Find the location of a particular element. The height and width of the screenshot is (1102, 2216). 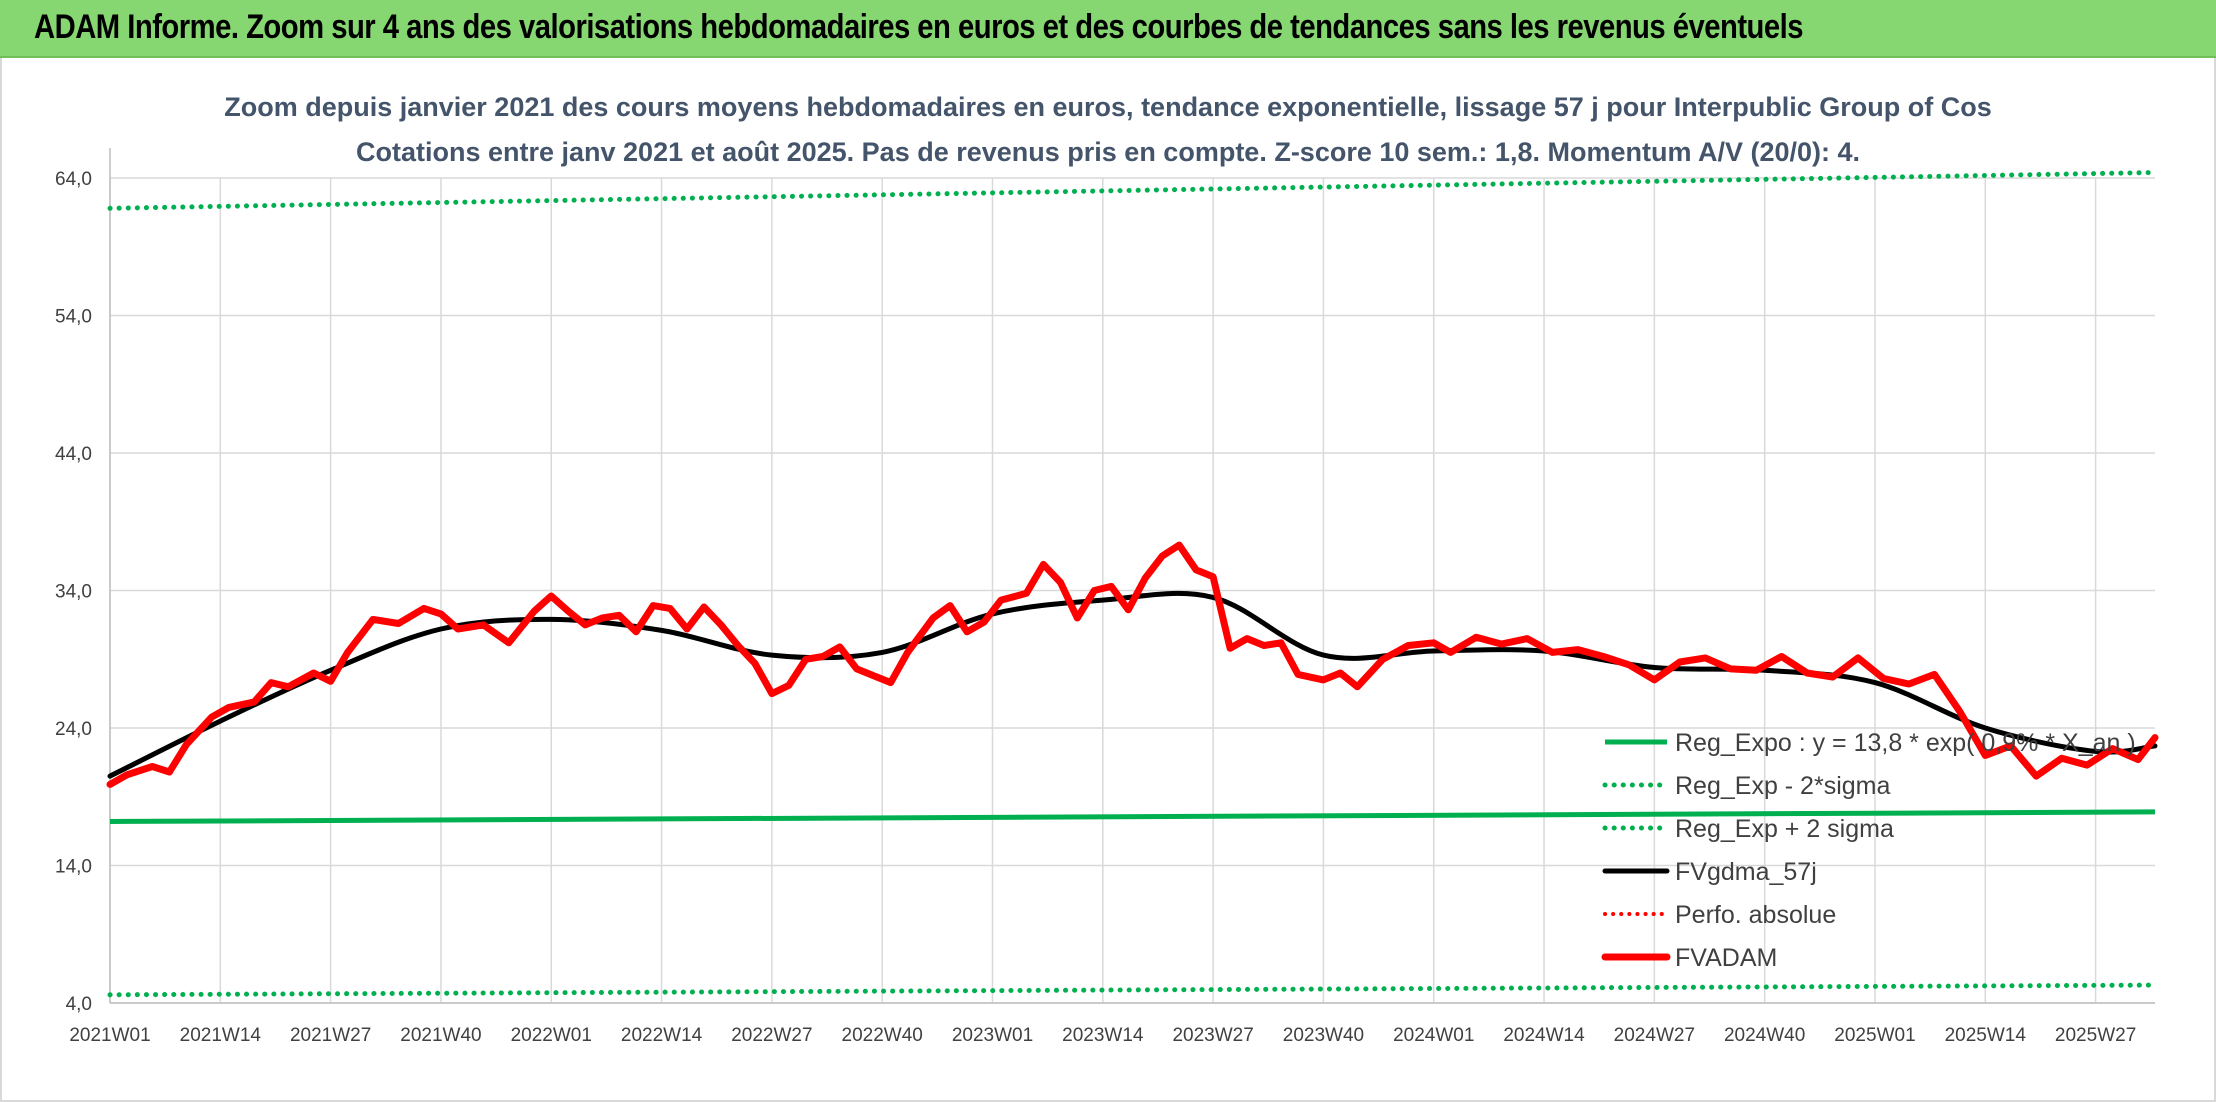

y-tick-label: 64,0 is located at coordinates (73, 179).